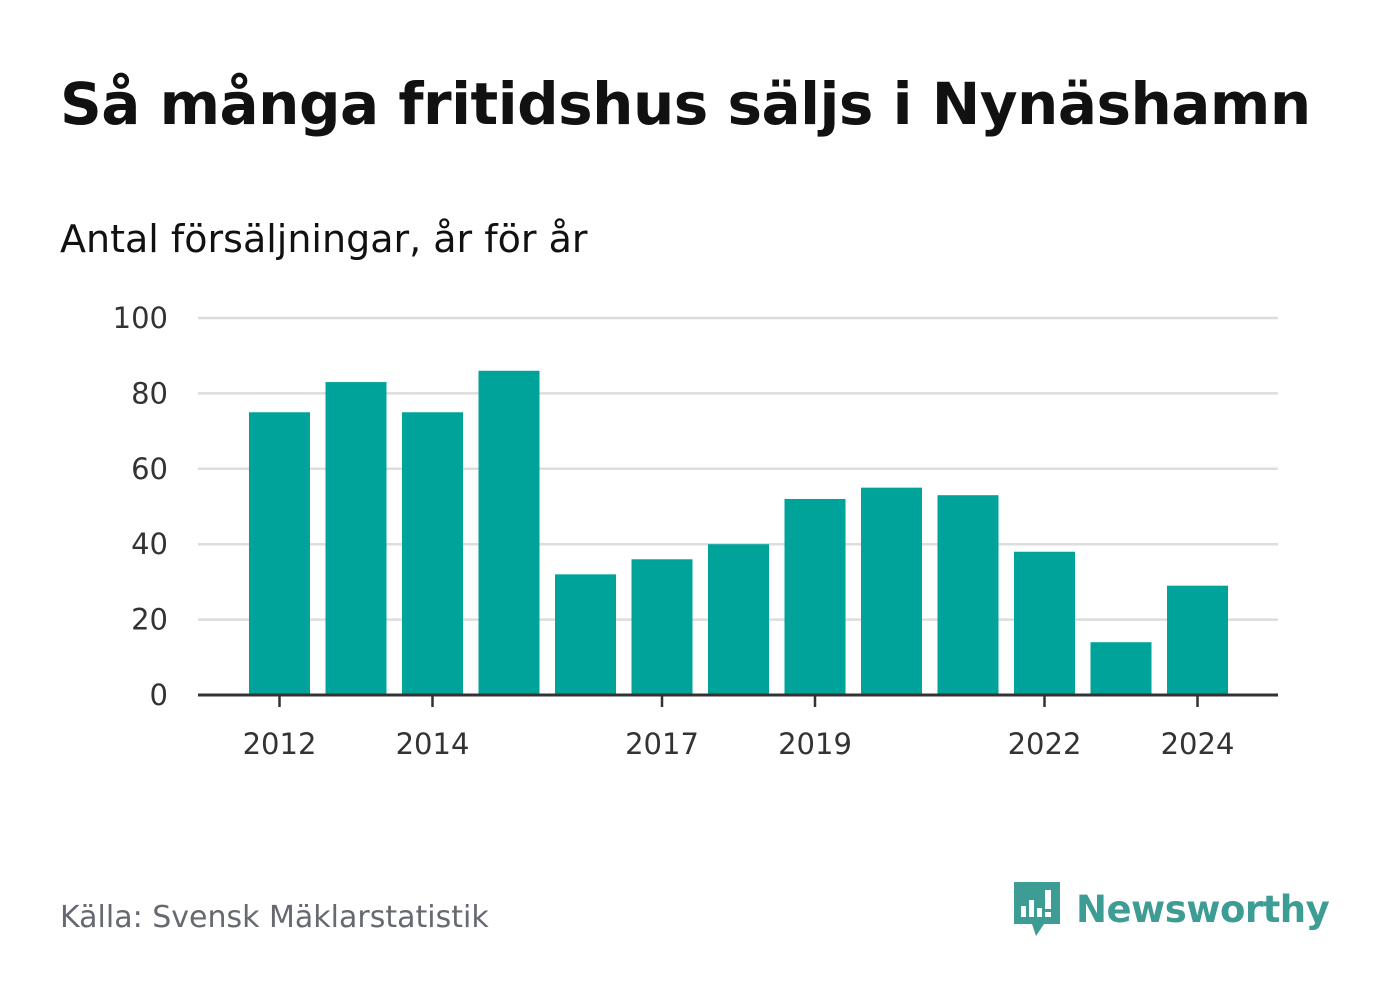  What do you see at coordinates (738, 619) in the screenshot?
I see `bar-2018` at bounding box center [738, 619].